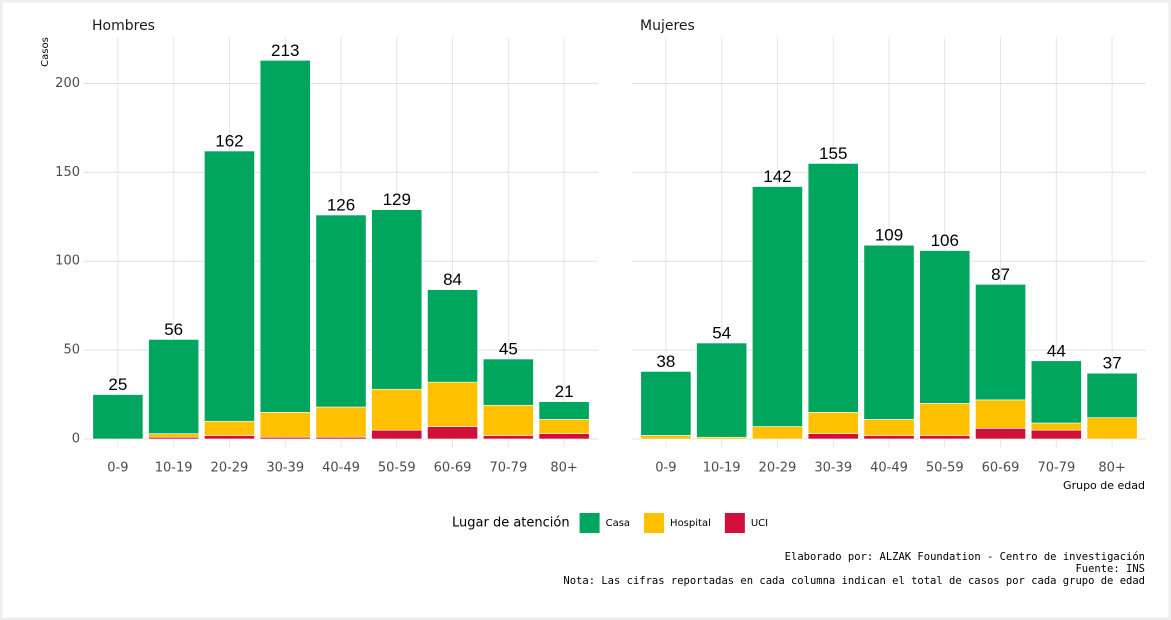 Image resolution: width=1171 pixels, height=620 pixels. What do you see at coordinates (67, 83) in the screenshot?
I see `y-tick-label: 200` at bounding box center [67, 83].